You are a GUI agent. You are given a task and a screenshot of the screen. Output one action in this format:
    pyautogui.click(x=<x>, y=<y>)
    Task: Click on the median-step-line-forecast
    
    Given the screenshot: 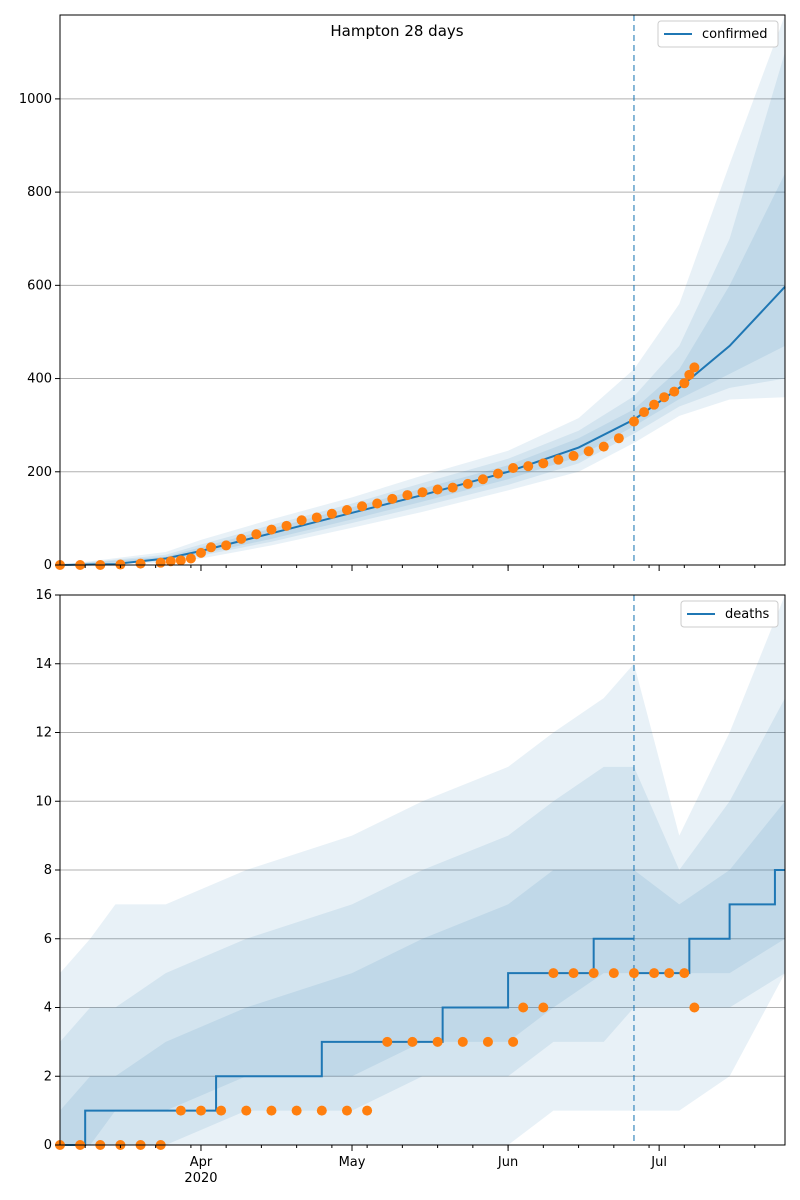 What is the action you would take?
    pyautogui.click(x=709, y=922)
    